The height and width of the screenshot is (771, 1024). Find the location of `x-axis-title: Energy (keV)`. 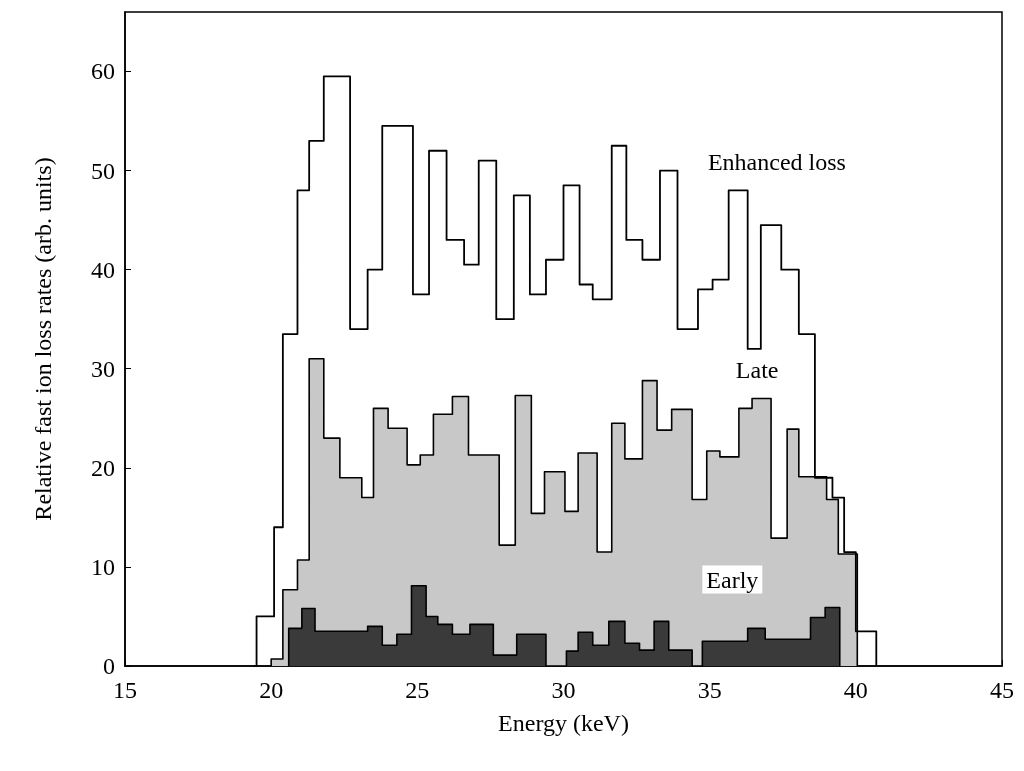

x-axis-title: Energy (keV) is located at coordinates (563, 723).